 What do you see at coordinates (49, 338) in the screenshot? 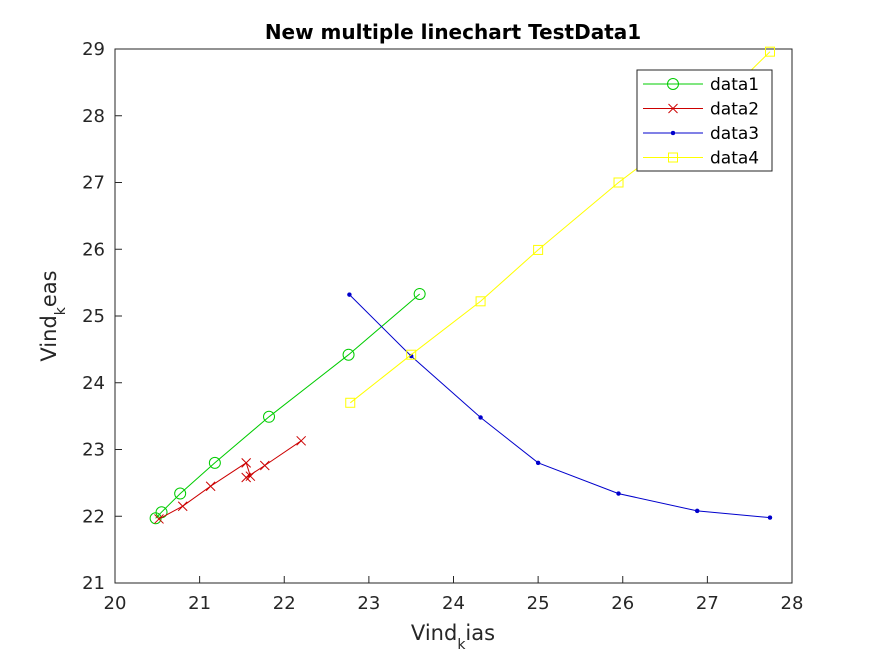
I see `y-axis-label-main: Vind` at bounding box center [49, 338].